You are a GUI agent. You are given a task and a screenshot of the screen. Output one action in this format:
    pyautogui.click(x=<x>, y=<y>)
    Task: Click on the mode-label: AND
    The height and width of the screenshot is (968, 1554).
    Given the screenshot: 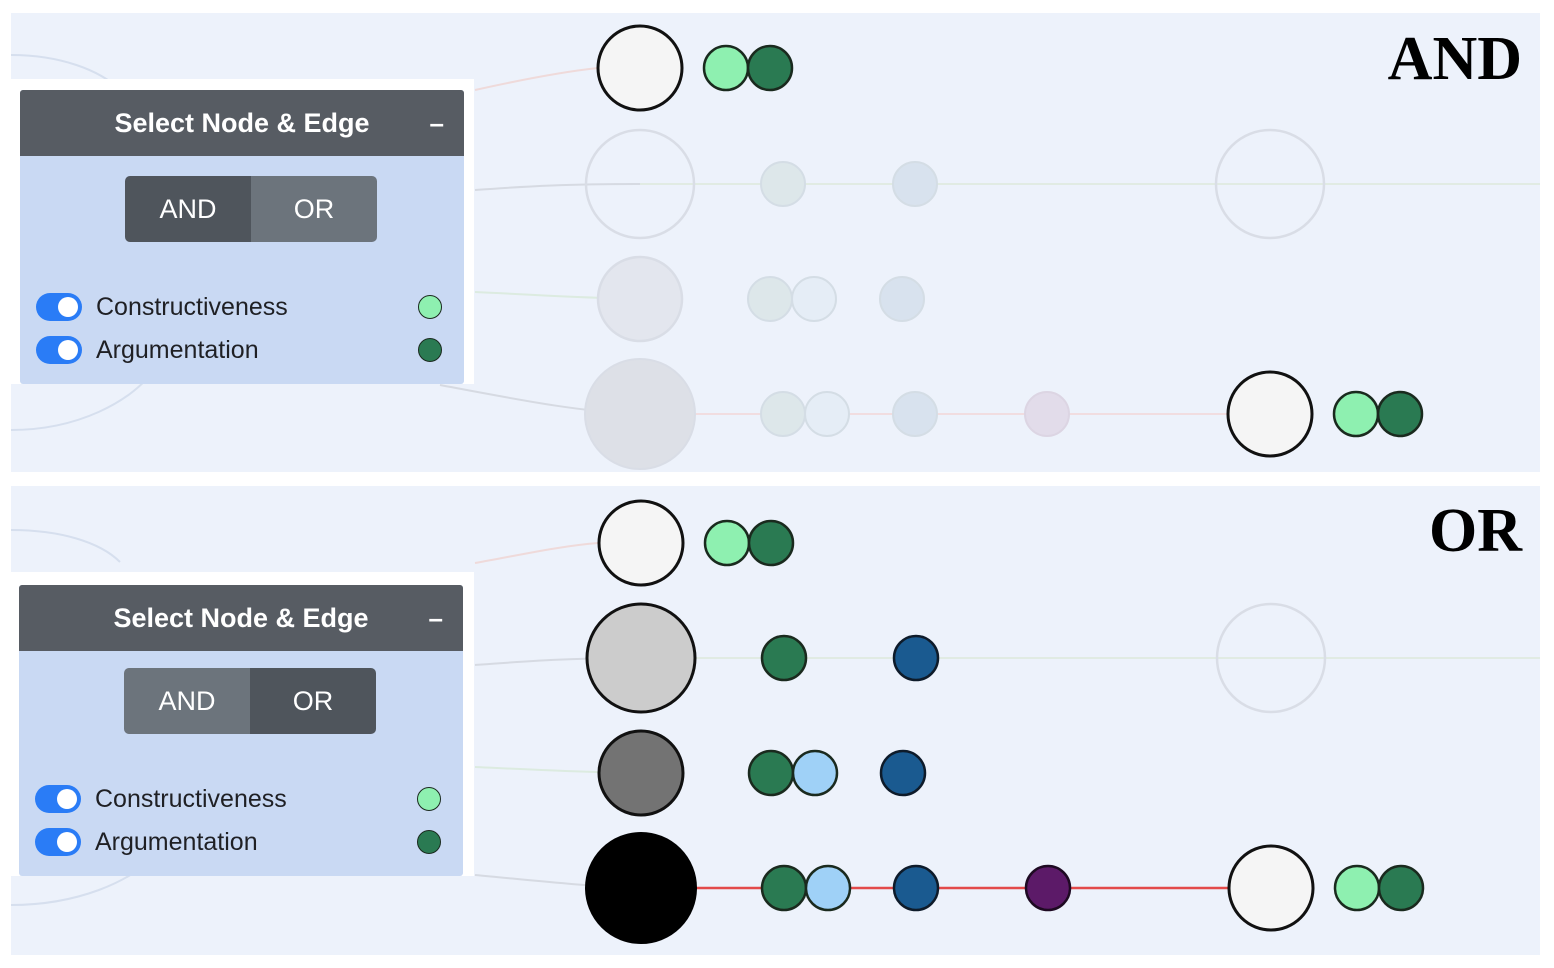 What is the action you would take?
    pyautogui.click(x=1454, y=59)
    